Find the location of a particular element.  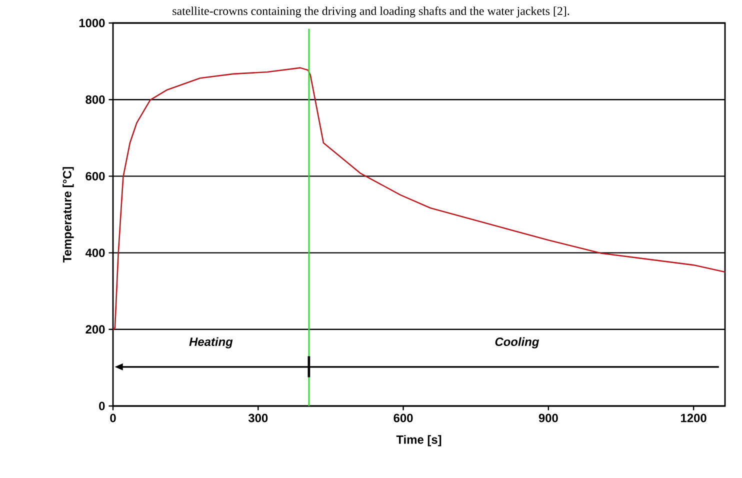

x-tick-label: 900 is located at coordinates (548, 418).